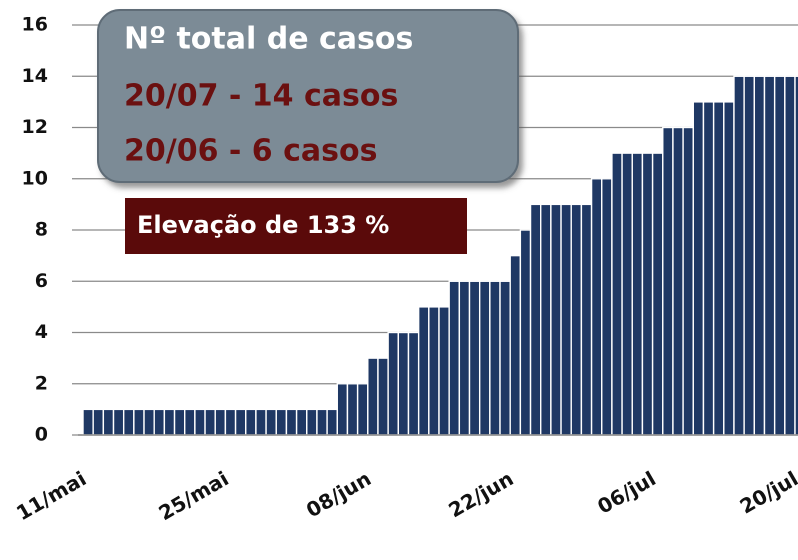 This screenshot has width=798, height=560. I want to click on x-tick-label: 22/jun, so click(480, 494).